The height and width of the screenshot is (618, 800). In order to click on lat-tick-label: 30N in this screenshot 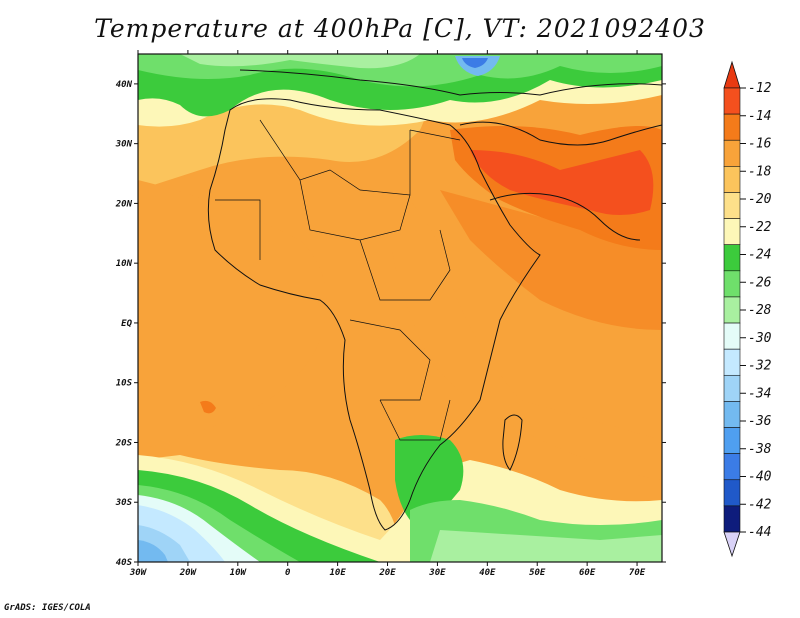, I will do `click(124, 145)`.